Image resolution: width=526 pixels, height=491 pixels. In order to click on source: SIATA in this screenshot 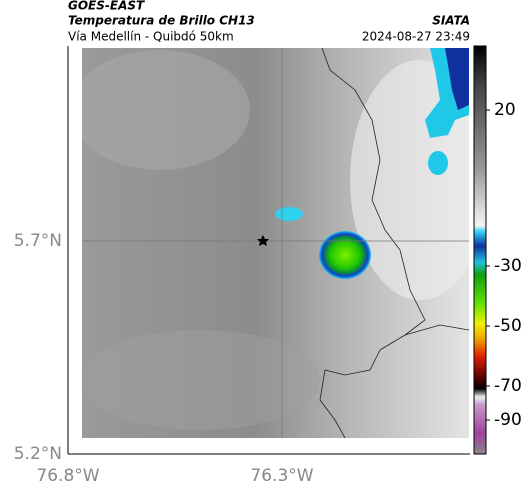, I will do `click(451, 21)`.